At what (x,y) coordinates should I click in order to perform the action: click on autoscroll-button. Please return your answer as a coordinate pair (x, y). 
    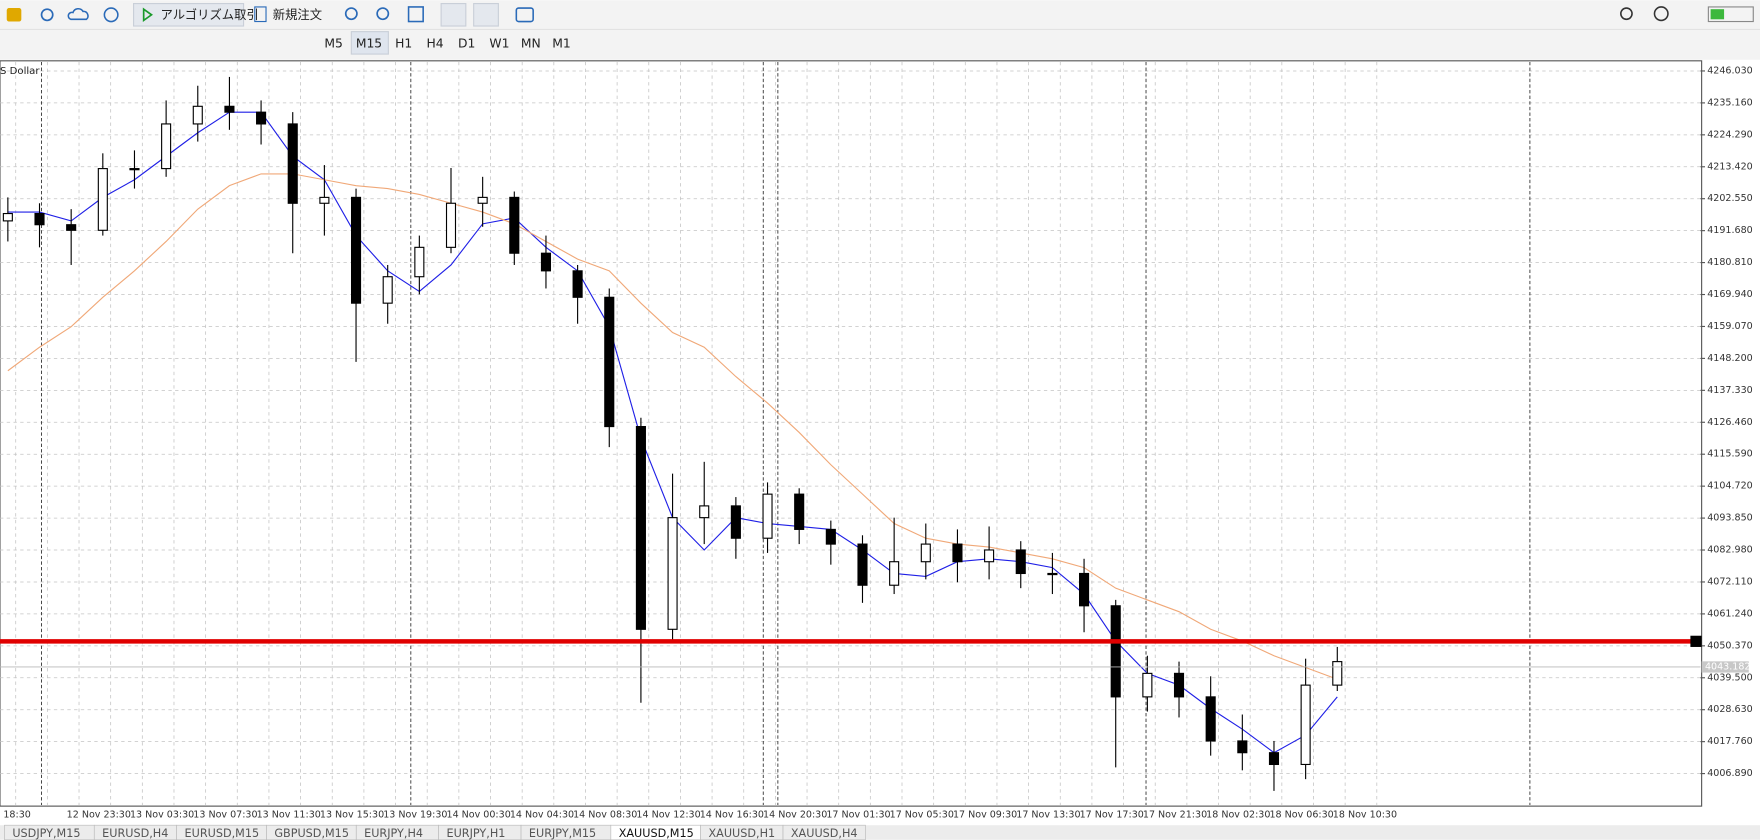
    Looking at the image, I should click on (453, 15).